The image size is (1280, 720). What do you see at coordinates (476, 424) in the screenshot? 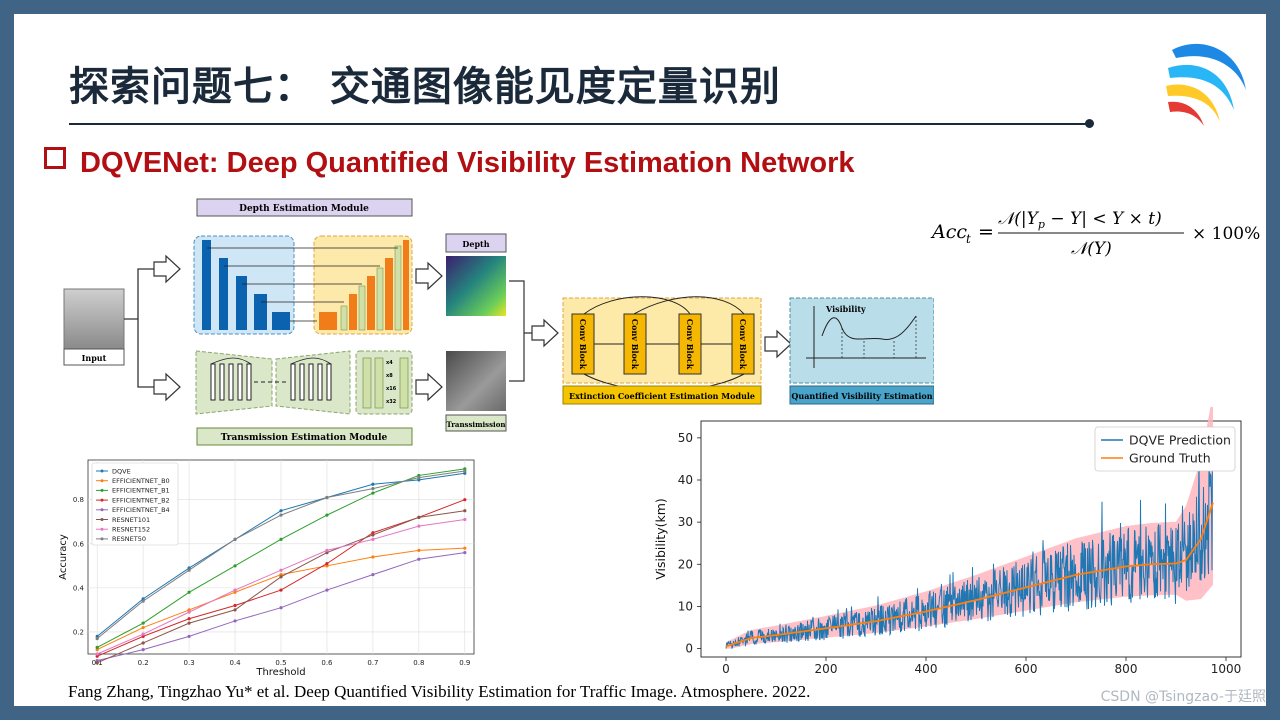
I see `transmission-label: Transsimission` at bounding box center [476, 424].